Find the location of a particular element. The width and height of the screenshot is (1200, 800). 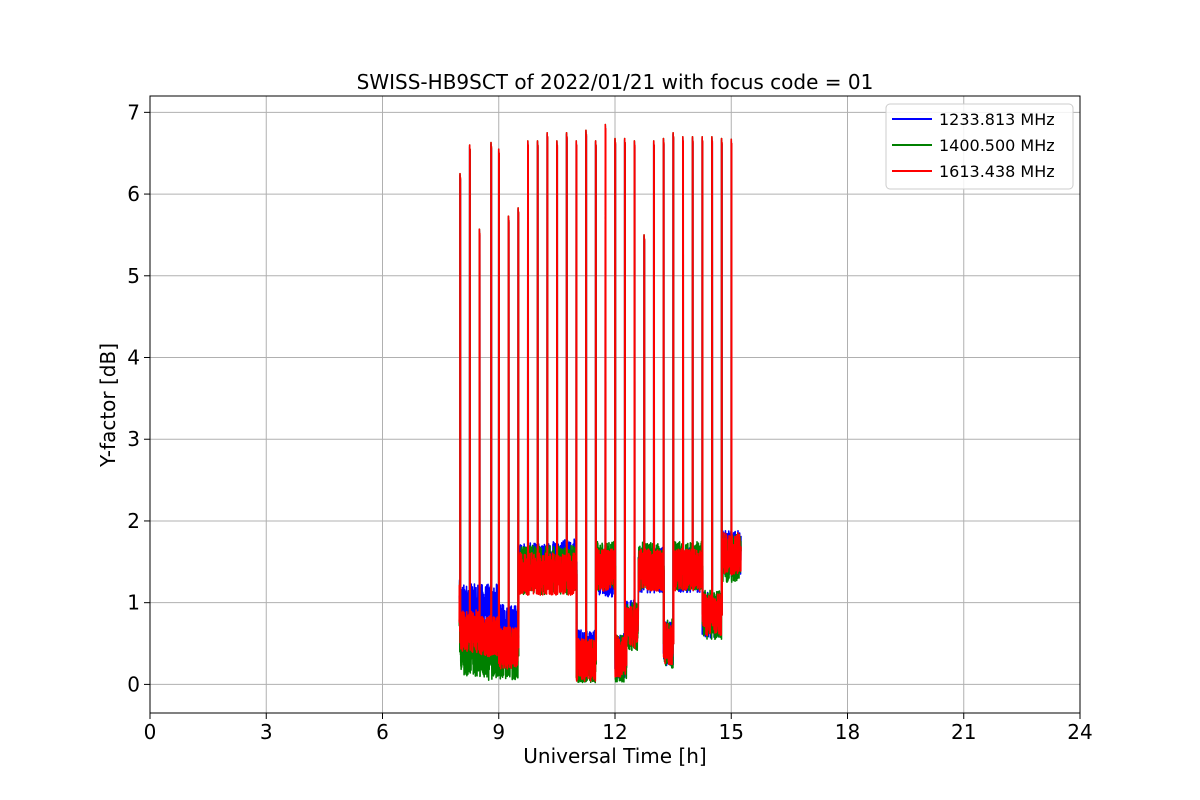

y-tick-label: 6 is located at coordinates (133, 194).